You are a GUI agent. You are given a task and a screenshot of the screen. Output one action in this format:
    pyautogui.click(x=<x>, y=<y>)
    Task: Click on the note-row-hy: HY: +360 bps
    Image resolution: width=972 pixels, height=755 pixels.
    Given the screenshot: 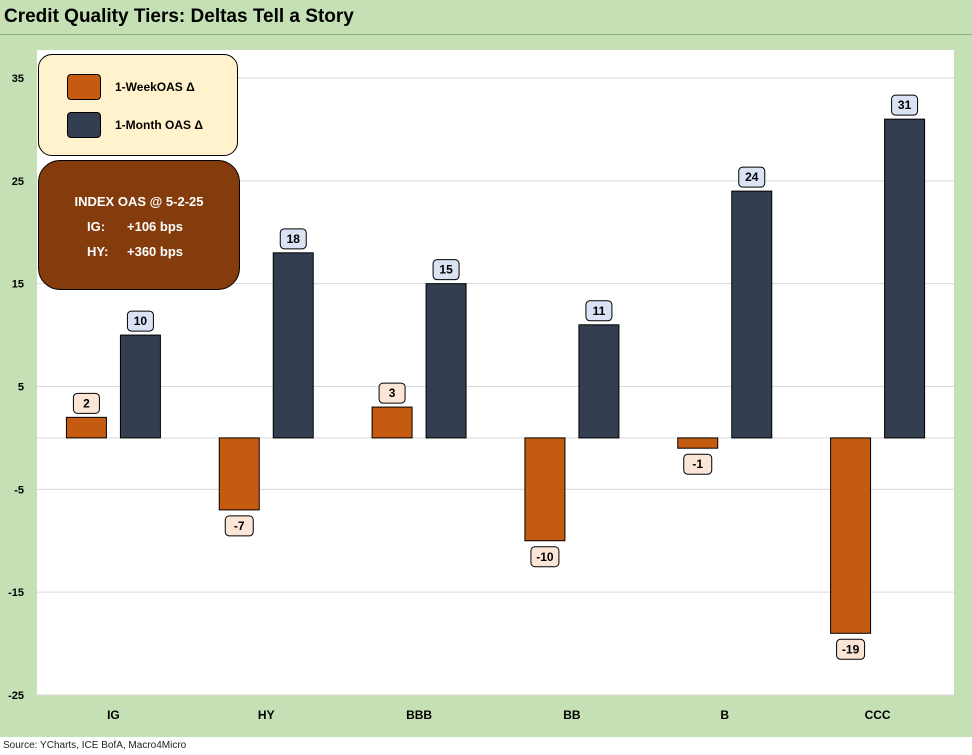 What is the action you would take?
    pyautogui.click(x=135, y=251)
    